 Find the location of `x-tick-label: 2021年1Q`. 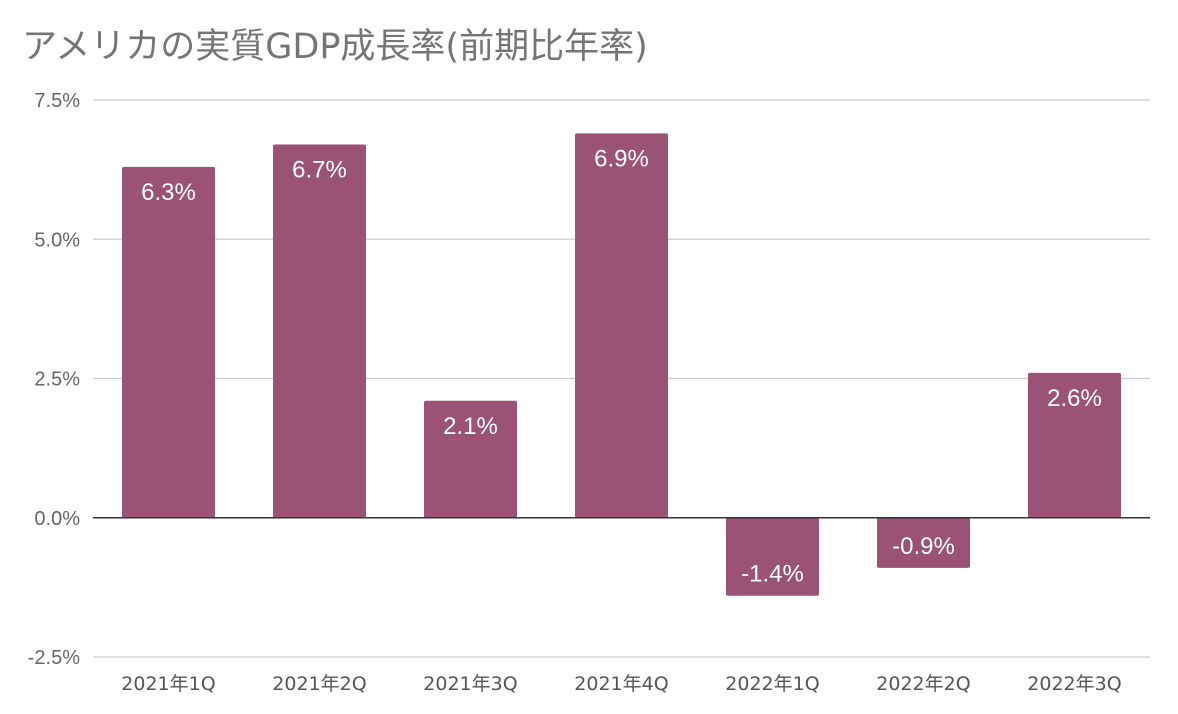

x-tick-label: 2021年1Q is located at coordinates (168, 684).